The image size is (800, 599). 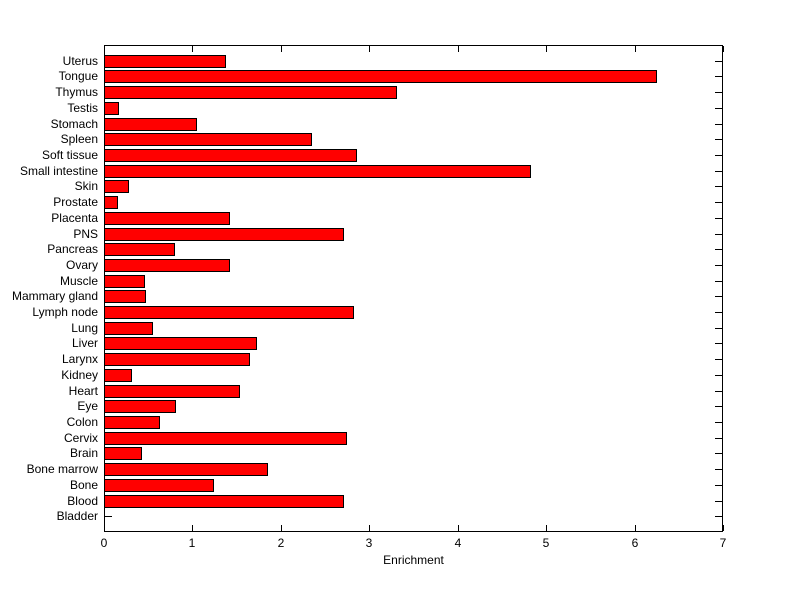 What do you see at coordinates (458, 543) in the screenshot?
I see `x-tick-label: 4` at bounding box center [458, 543].